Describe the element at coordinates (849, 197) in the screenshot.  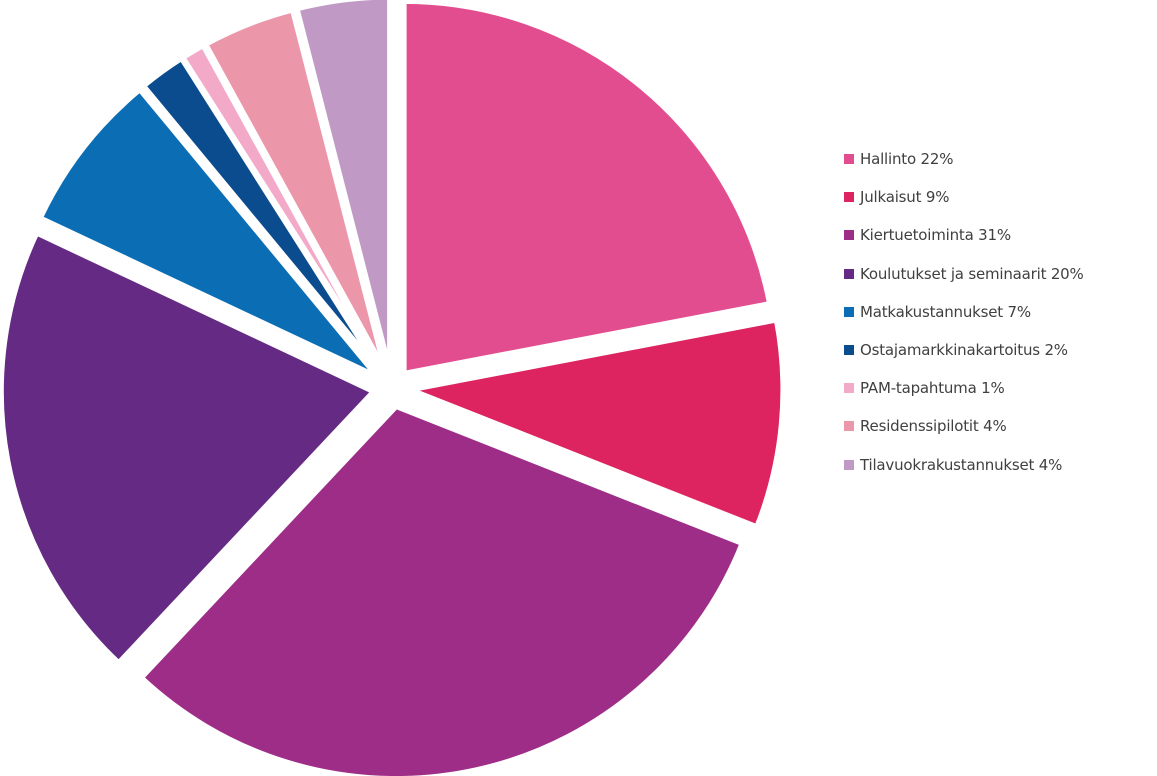
I see `legend-swatch-julkaisut` at that location.